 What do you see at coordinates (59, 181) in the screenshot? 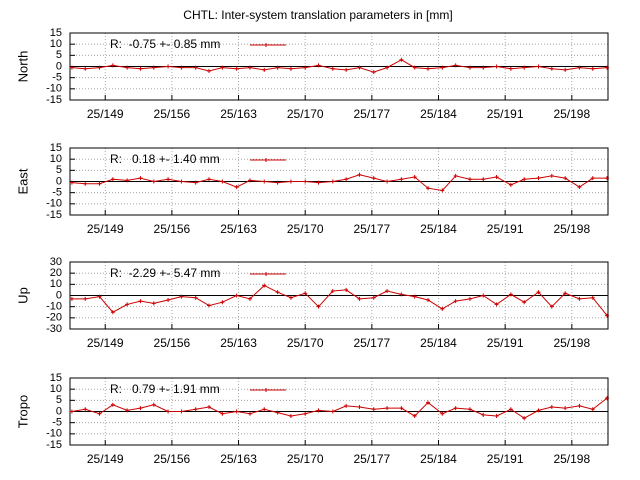
I see `y-tick-label: 0` at bounding box center [59, 181].